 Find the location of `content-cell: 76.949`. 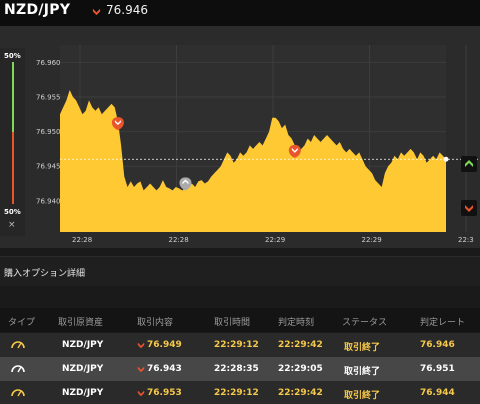

content-cell: 76.949 is located at coordinates (164, 345).